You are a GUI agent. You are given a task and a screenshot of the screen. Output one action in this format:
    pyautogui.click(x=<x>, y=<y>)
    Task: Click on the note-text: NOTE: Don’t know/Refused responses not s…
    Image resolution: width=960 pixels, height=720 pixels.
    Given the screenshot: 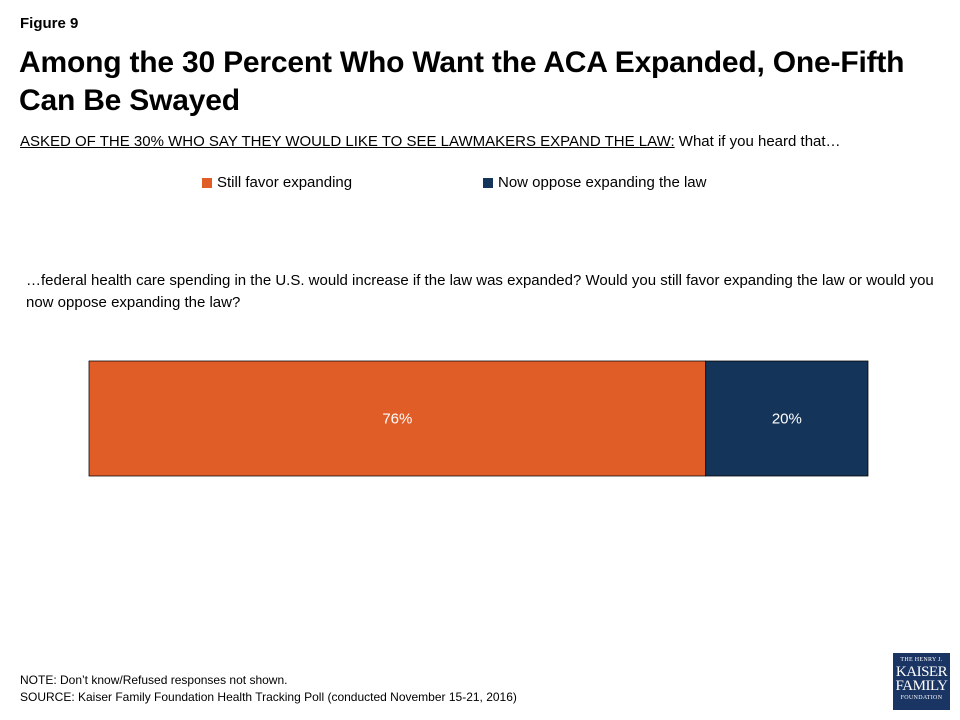 What is the action you would take?
    pyautogui.click(x=154, y=680)
    